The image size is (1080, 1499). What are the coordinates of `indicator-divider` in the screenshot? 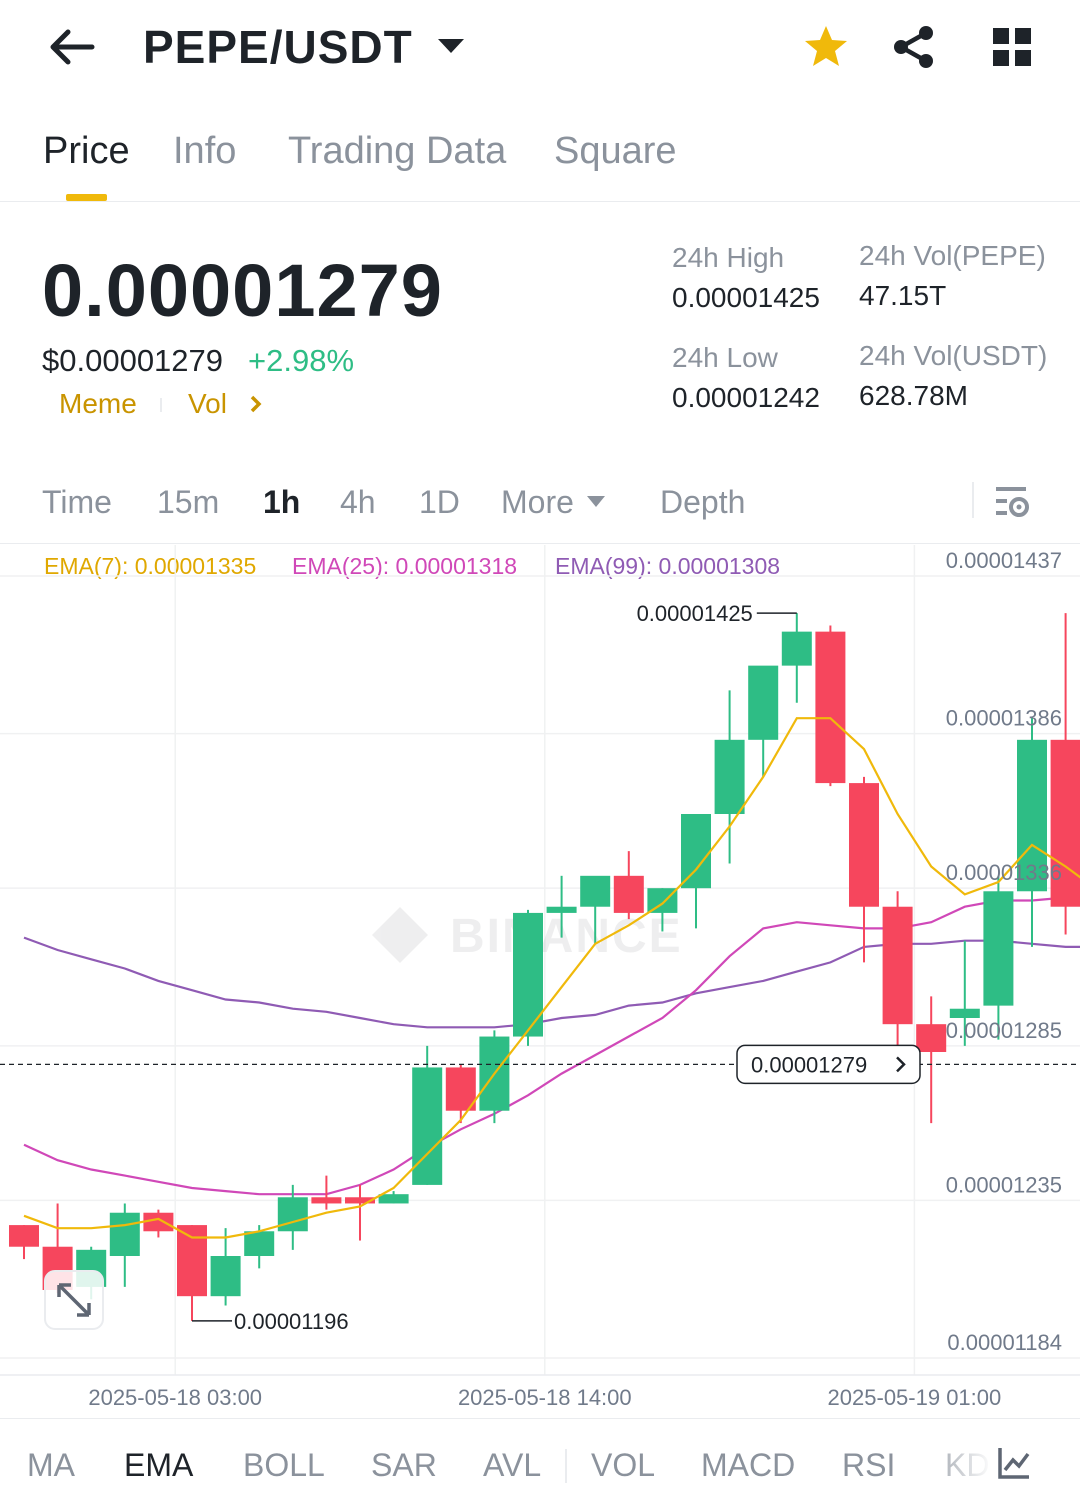 It's located at (566, 1466).